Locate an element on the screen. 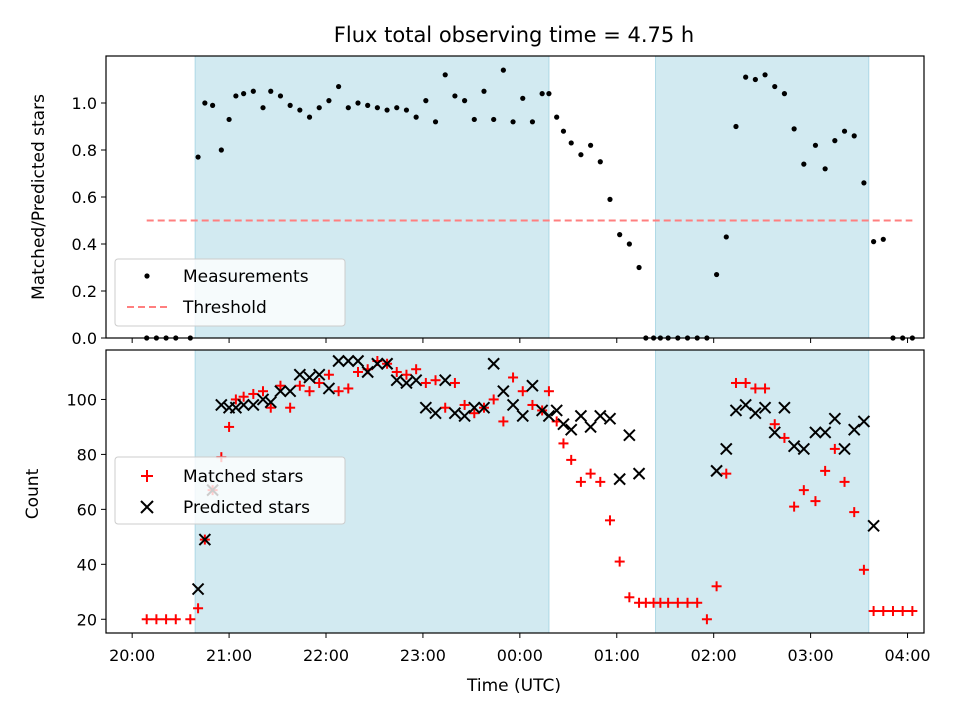 This screenshot has width=960, height=720. y-tick-label: 0.6 is located at coordinates (84, 197).